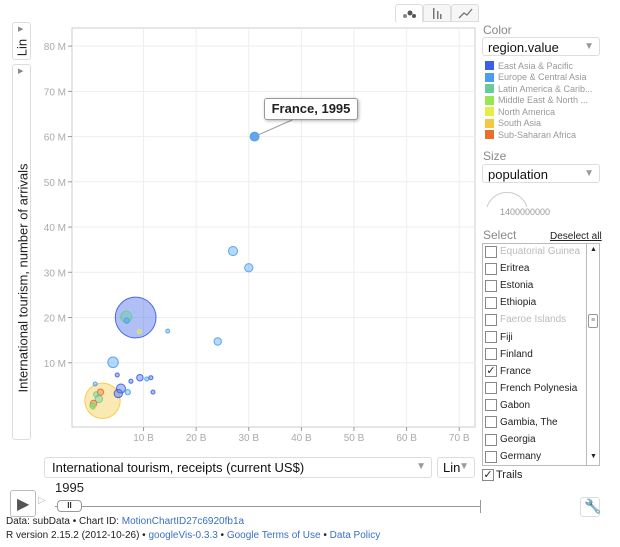 This screenshot has width=620, height=547. Describe the element at coordinates (42, 500) in the screenshot. I see `speed-control: ▷` at that location.